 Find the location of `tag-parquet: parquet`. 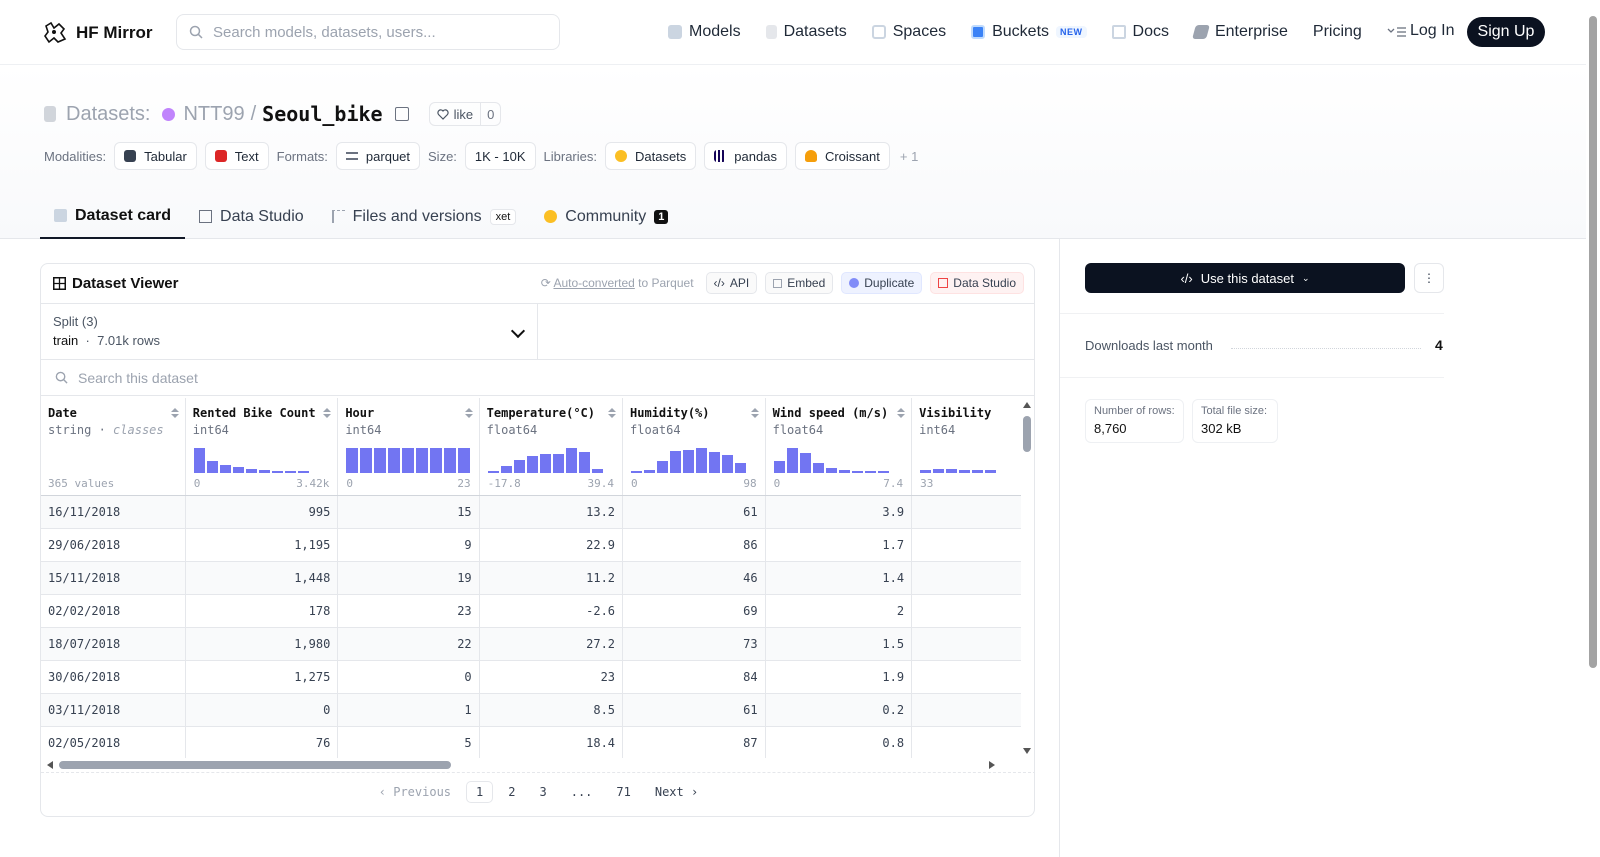

tag-parquet: parquet is located at coordinates (378, 156).